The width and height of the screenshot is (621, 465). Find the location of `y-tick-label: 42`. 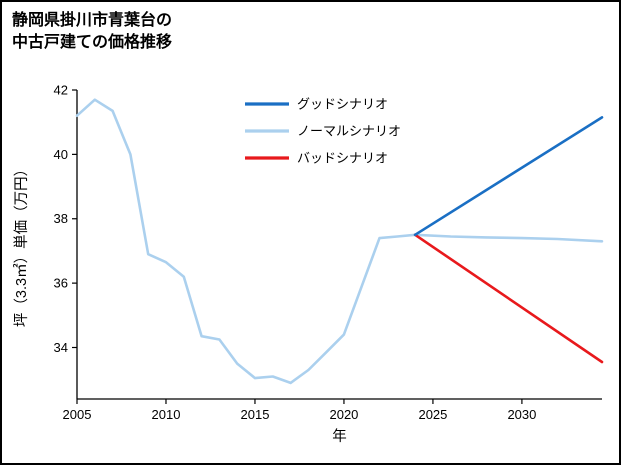

y-tick-label: 42 is located at coordinates (61, 89).